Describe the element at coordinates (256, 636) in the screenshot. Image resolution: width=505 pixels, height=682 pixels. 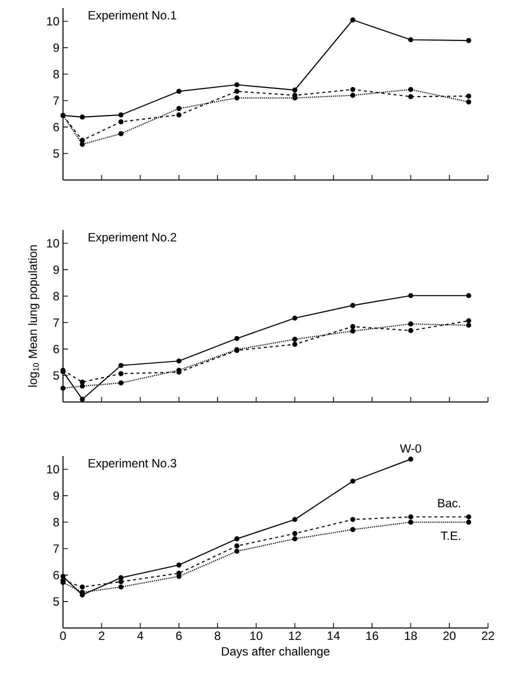
I see `x-tick-label: 10` at that location.